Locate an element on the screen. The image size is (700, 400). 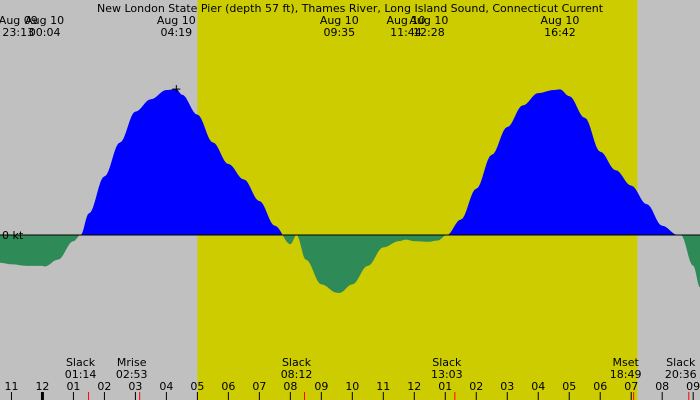
zero-kt-label: 0 kt is located at coordinates (13, 235).